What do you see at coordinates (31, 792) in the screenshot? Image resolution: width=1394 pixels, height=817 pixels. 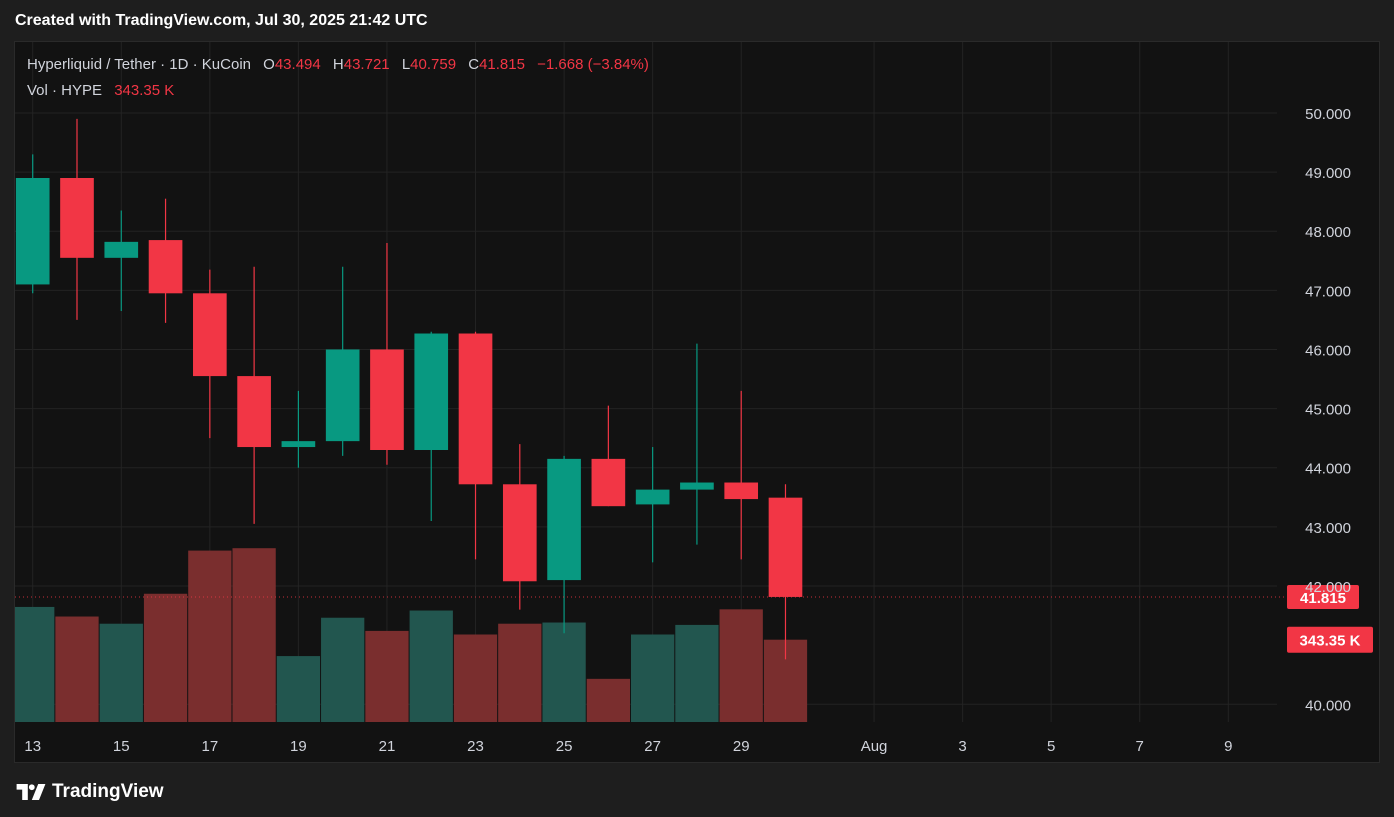 I see `tradingview-logo-icon` at bounding box center [31, 792].